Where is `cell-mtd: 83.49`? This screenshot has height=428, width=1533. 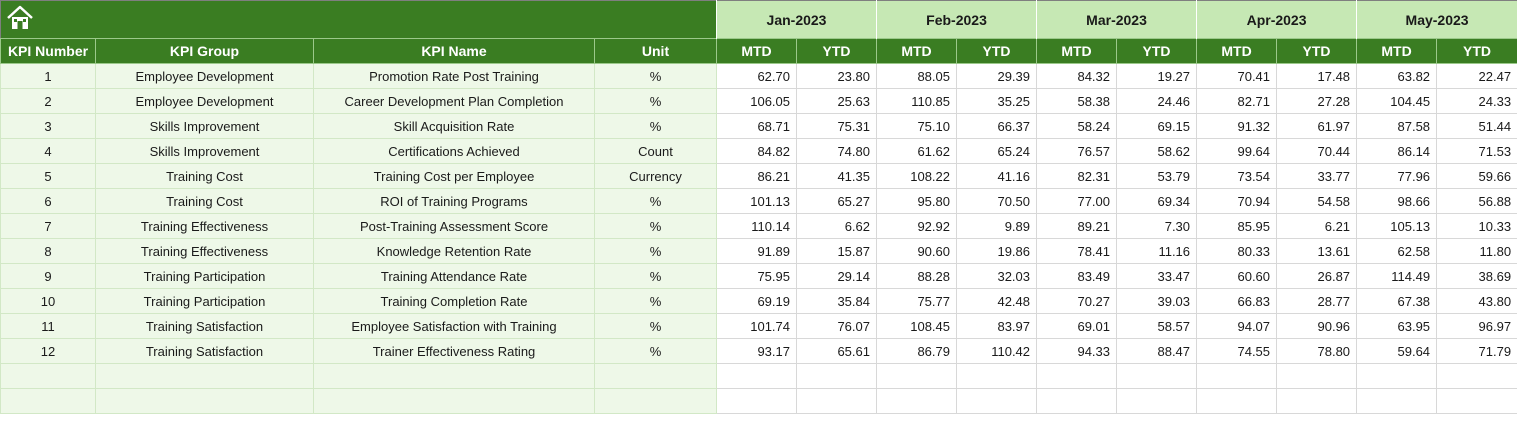 cell-mtd: 83.49 is located at coordinates (1077, 276).